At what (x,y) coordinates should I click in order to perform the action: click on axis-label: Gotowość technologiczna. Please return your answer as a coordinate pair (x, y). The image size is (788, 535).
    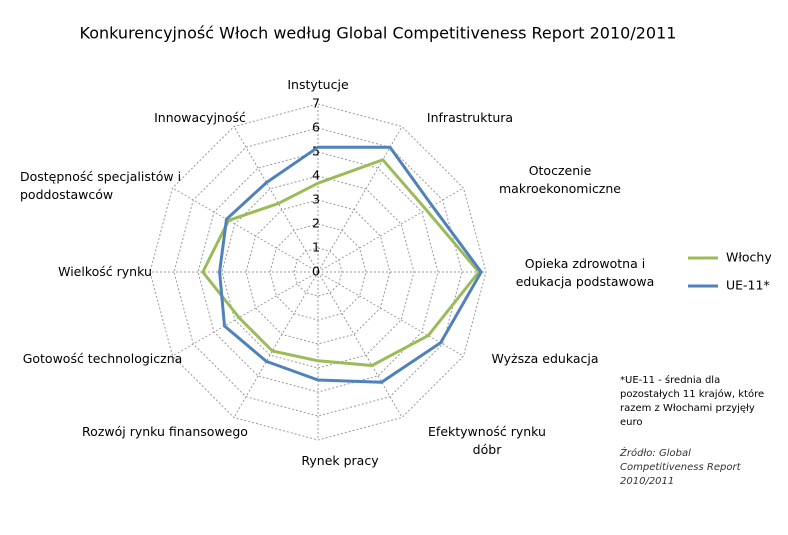
    Looking at the image, I should click on (102, 358).